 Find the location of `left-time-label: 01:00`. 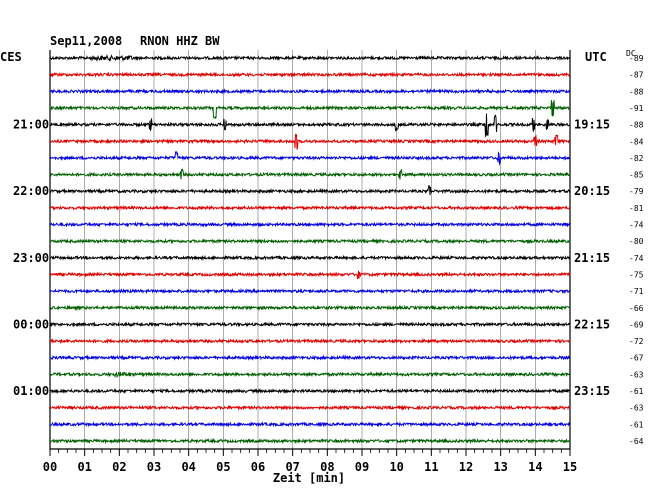

left-time-label: 01:00 is located at coordinates (31, 391).